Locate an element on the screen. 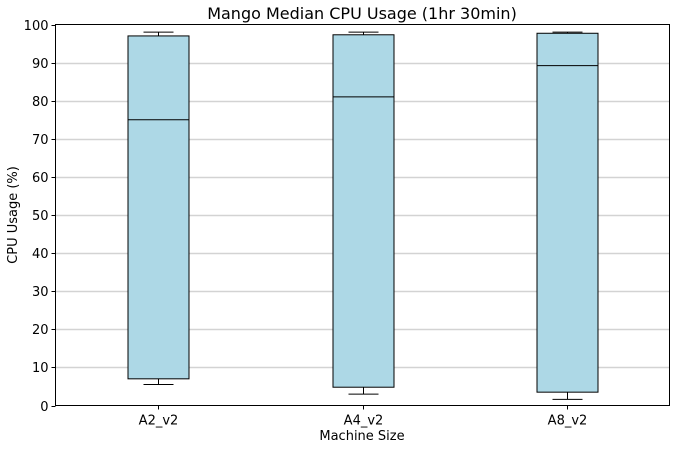  y-tick-label: 50 is located at coordinates (40, 216).